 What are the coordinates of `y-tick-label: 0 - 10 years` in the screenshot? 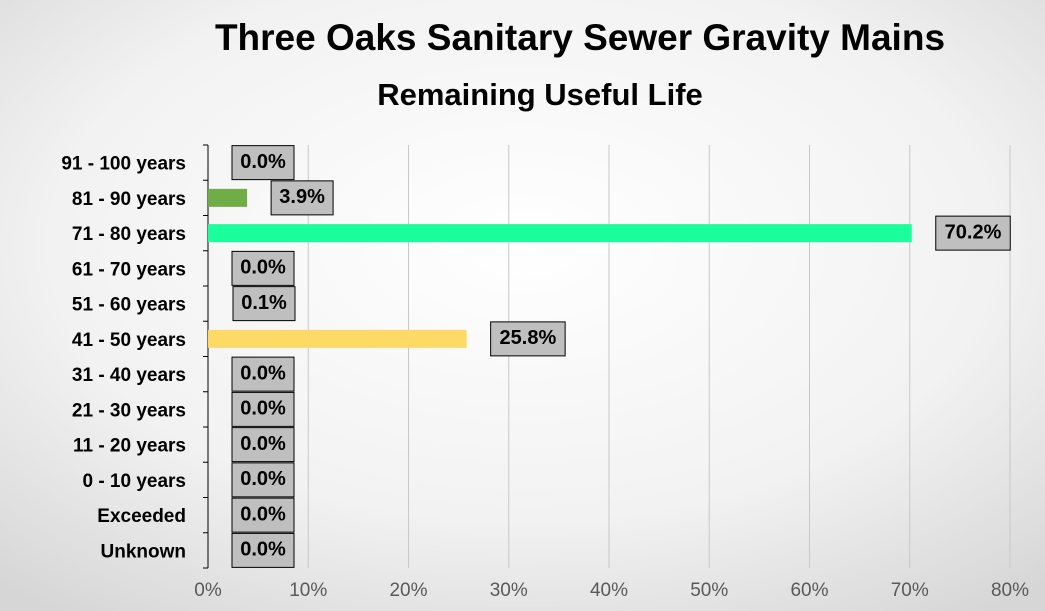 It's located at (134, 481).